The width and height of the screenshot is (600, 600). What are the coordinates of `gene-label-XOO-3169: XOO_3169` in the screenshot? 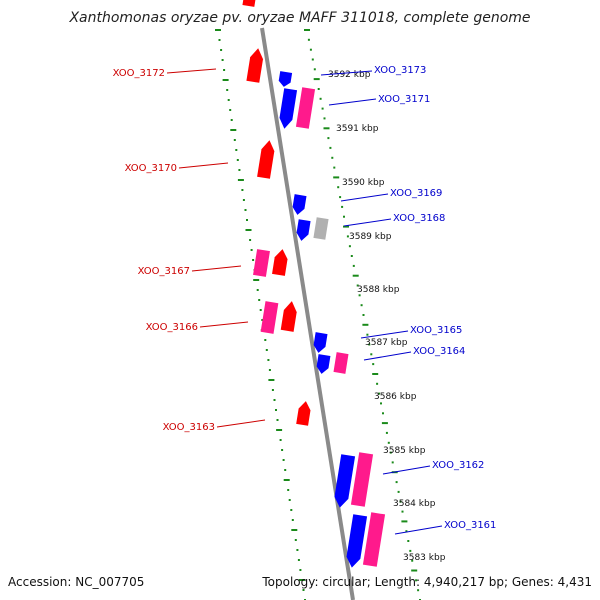 It's located at (416, 193).